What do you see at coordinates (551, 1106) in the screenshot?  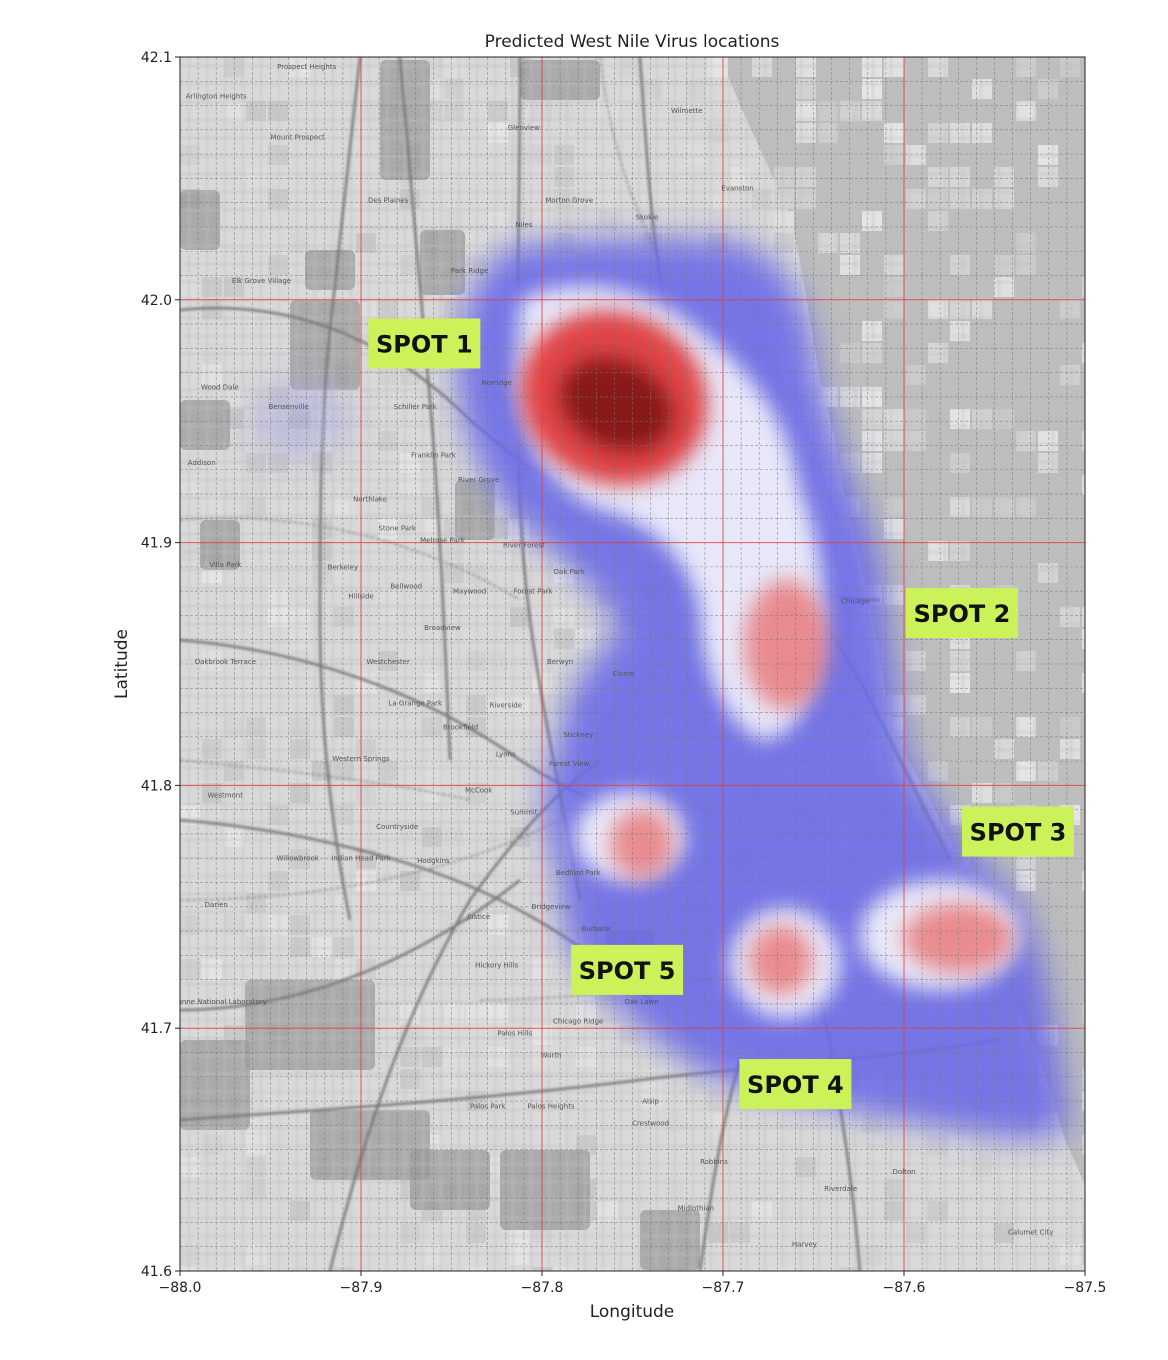 I see `place-label: Palos Heights` at bounding box center [551, 1106].